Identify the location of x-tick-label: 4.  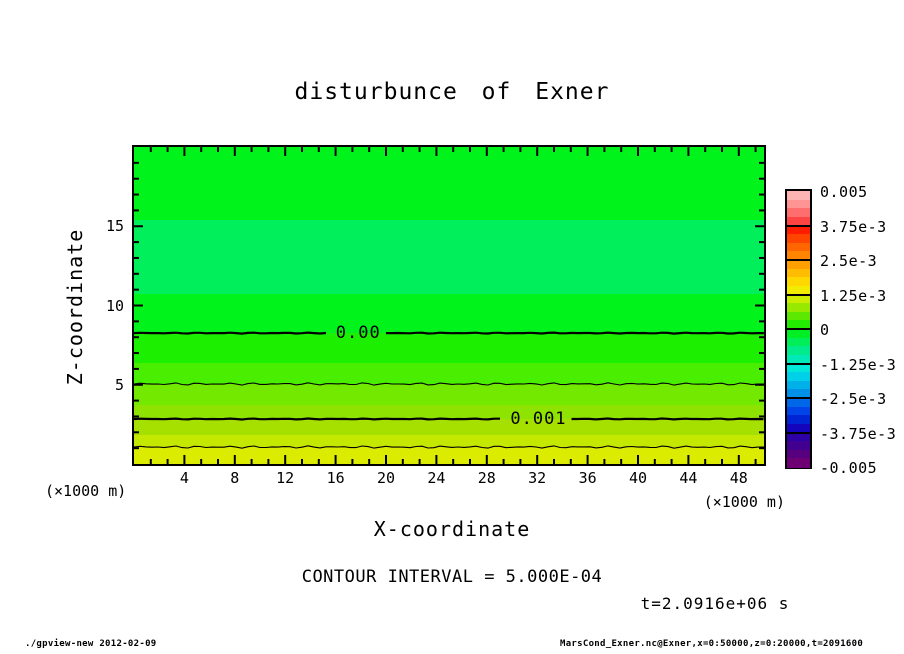
(184, 478).